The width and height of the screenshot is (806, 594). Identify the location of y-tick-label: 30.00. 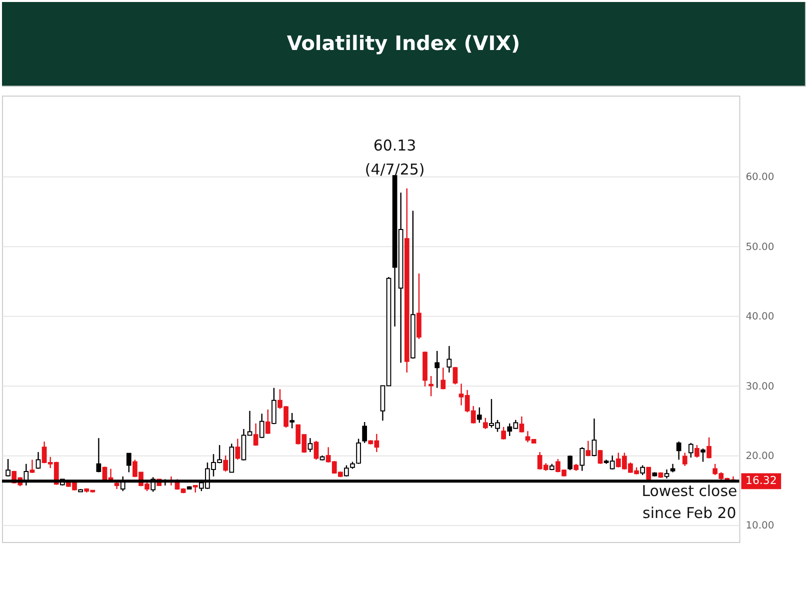
(760, 386).